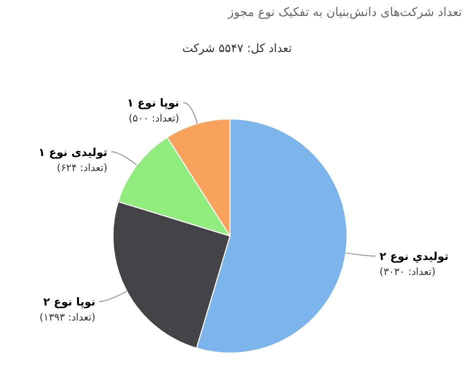  Describe the element at coordinates (73, 152) in the screenshot. I see `slice-label: تولیدی نوع ۱` at that location.